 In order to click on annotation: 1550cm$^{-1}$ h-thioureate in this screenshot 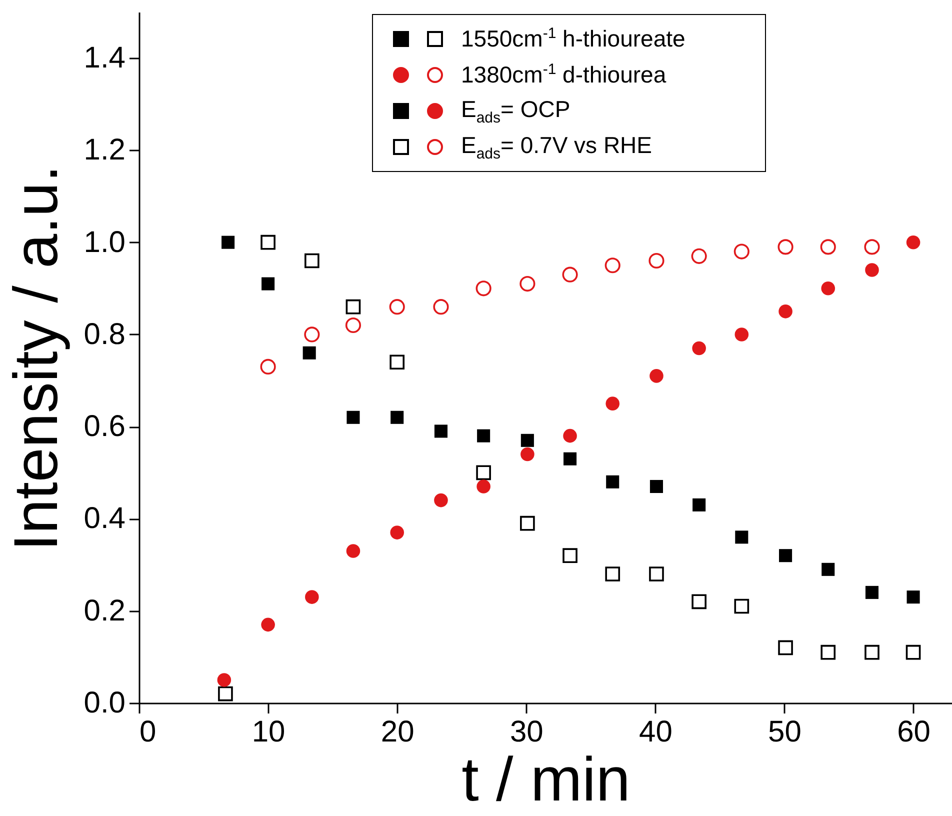, I will do `click(573, 39)`.